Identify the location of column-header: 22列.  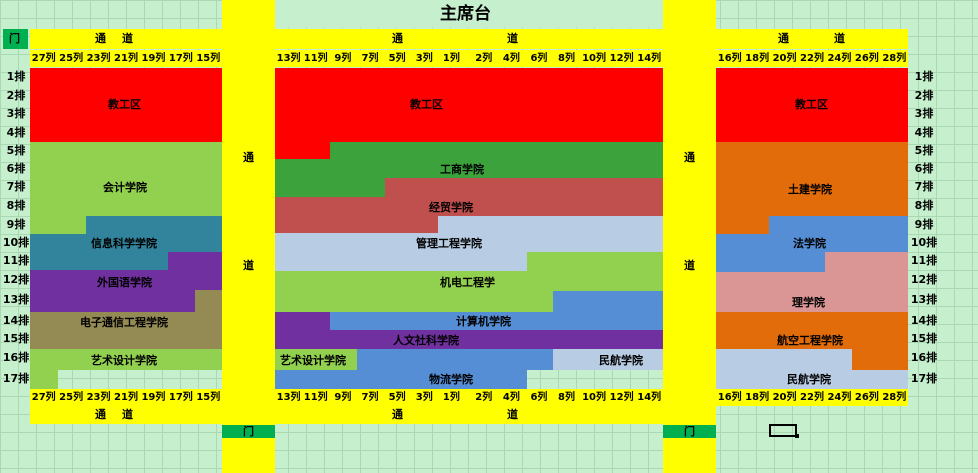
(812, 397).